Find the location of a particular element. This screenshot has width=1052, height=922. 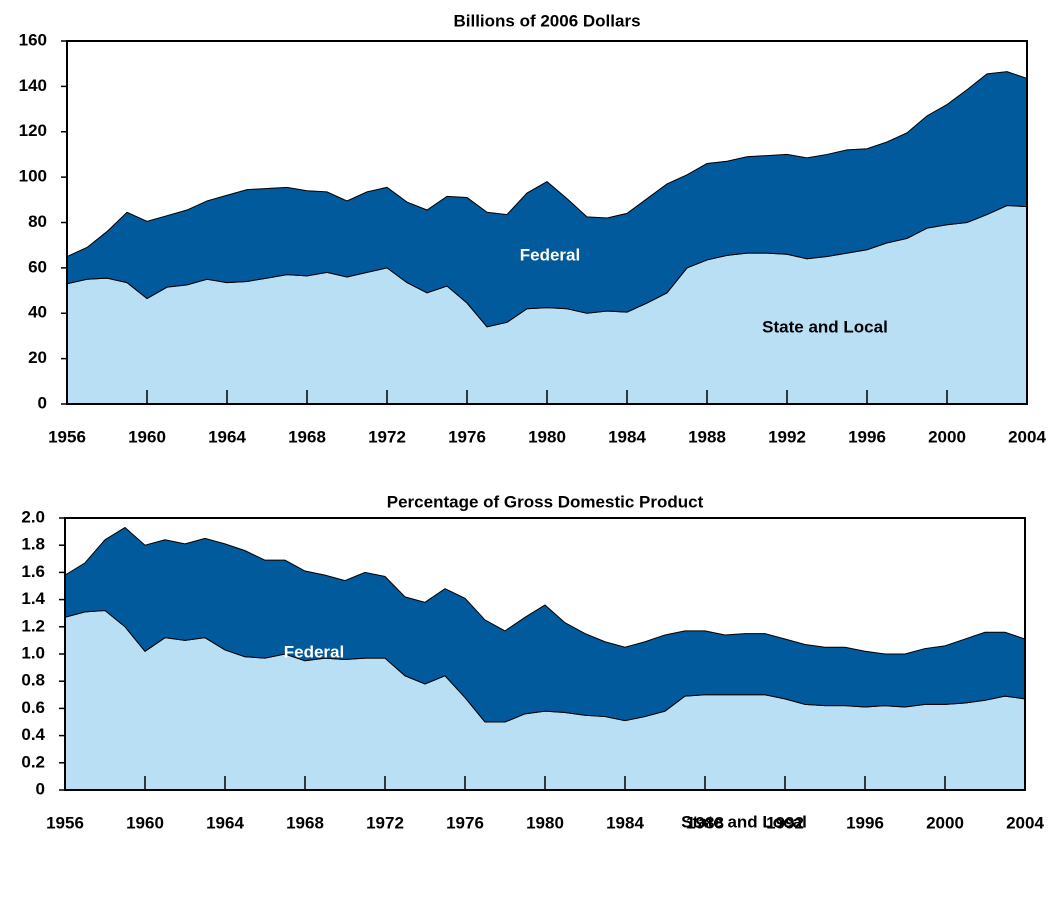

y-tick-label: 100 is located at coordinates (33, 176).